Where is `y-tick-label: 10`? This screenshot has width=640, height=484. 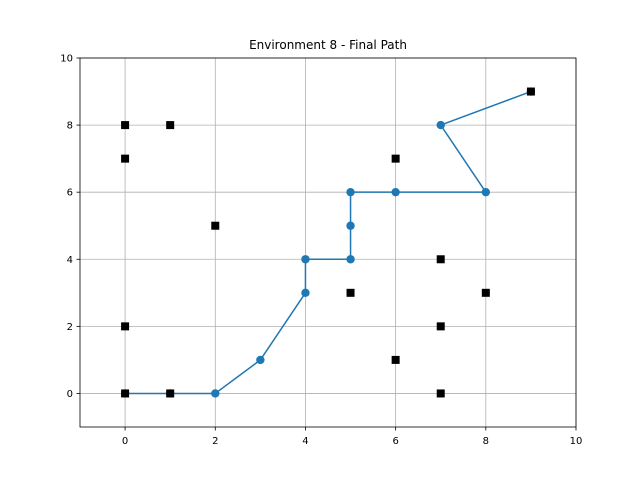
y-tick-label: 10 is located at coordinates (66, 59).